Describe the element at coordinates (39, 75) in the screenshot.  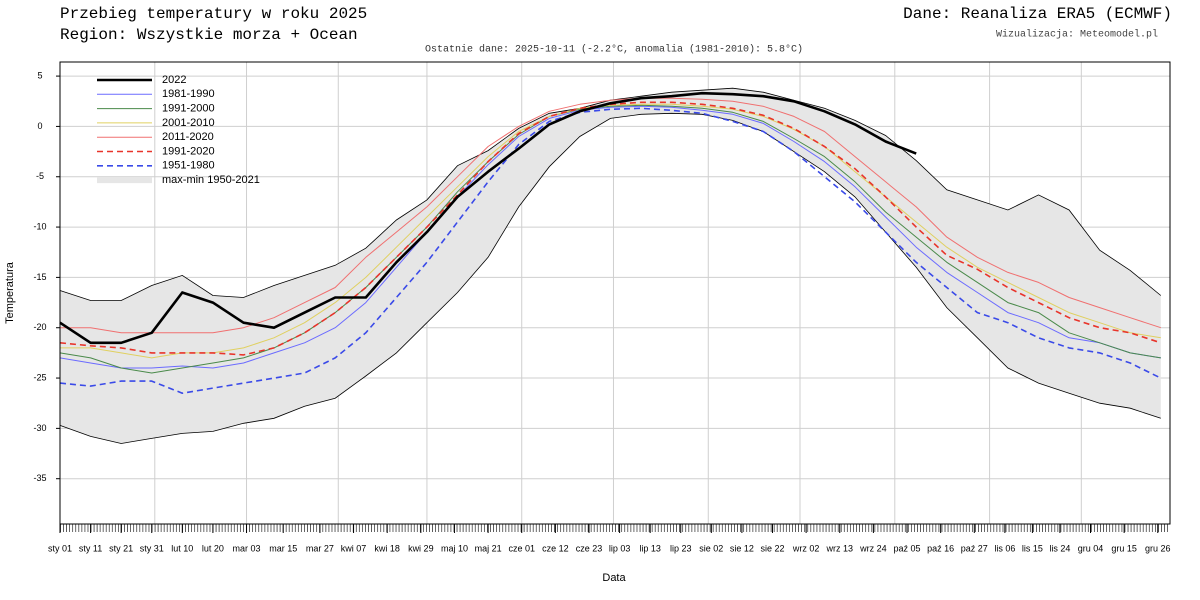
I see `y-tick-label: 5` at that location.